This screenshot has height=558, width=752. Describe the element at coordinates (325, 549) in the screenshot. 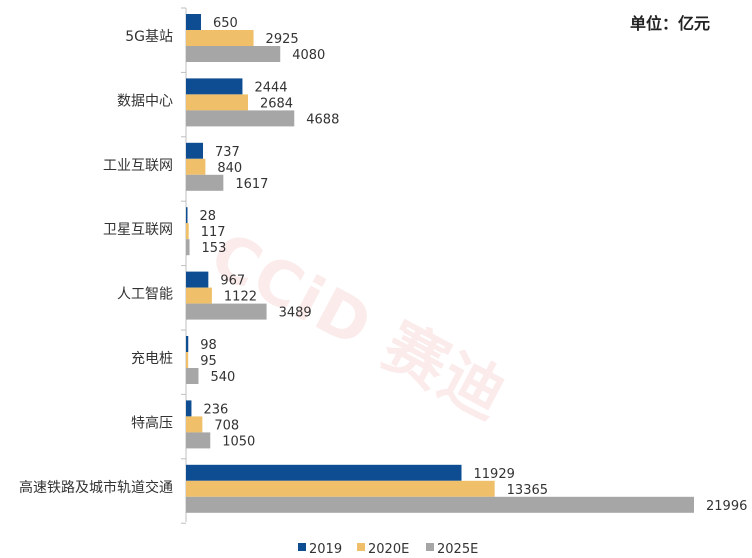

I see `legend-label: 2019` at that location.